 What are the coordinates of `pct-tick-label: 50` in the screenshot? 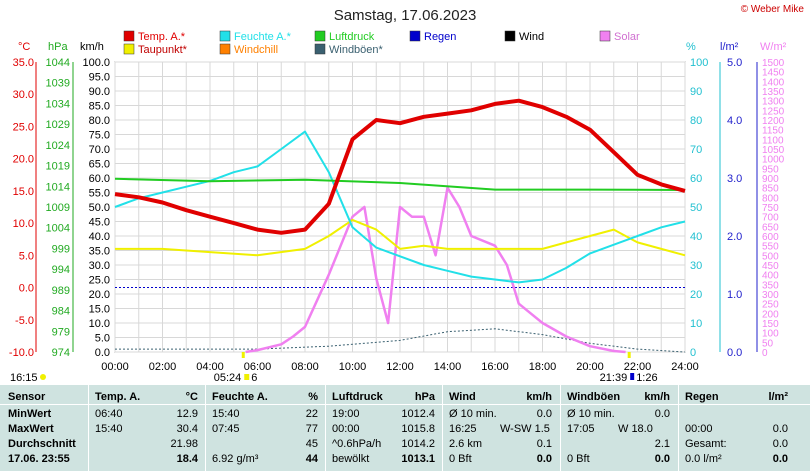 It's located at (696, 208).